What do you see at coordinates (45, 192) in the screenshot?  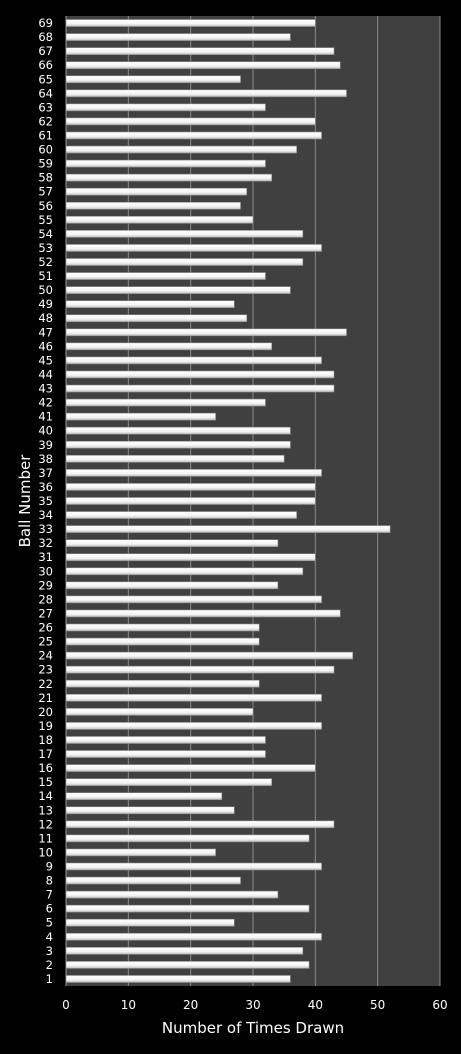 I see `y-tick-label: 57` at bounding box center [45, 192].